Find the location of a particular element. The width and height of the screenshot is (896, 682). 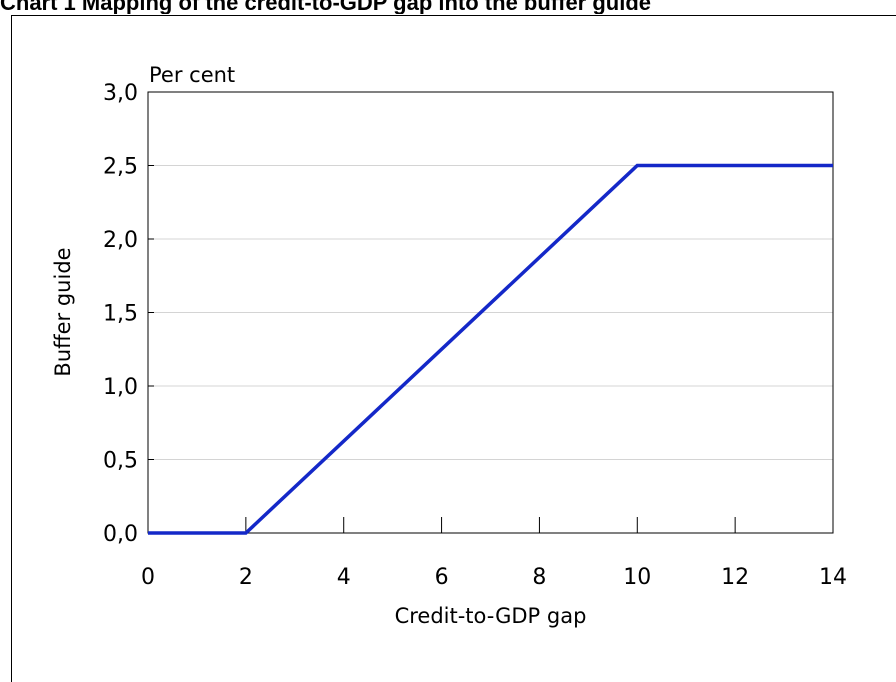

y-tick-label: 0,0 is located at coordinates (120, 534).